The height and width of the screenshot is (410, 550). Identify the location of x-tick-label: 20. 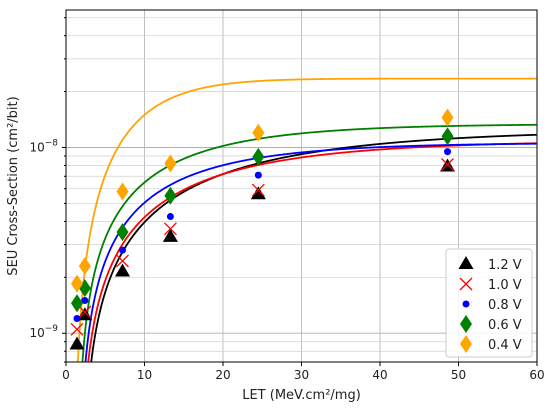
(222, 375).